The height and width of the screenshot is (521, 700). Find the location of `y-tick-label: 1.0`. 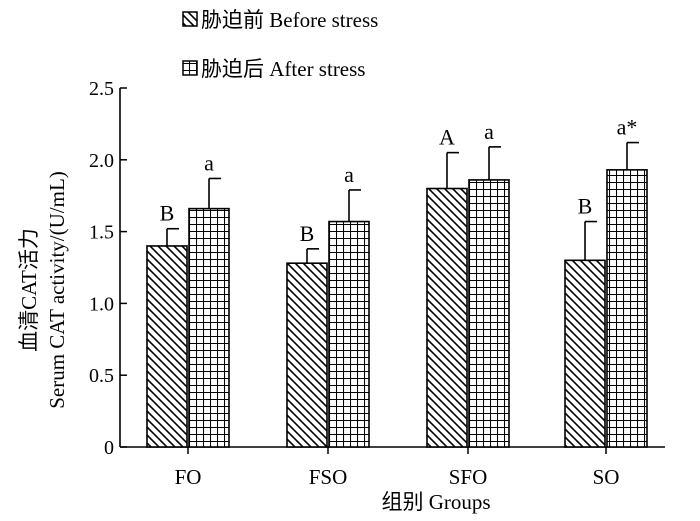

y-tick-label: 1.0 is located at coordinates (101, 304).